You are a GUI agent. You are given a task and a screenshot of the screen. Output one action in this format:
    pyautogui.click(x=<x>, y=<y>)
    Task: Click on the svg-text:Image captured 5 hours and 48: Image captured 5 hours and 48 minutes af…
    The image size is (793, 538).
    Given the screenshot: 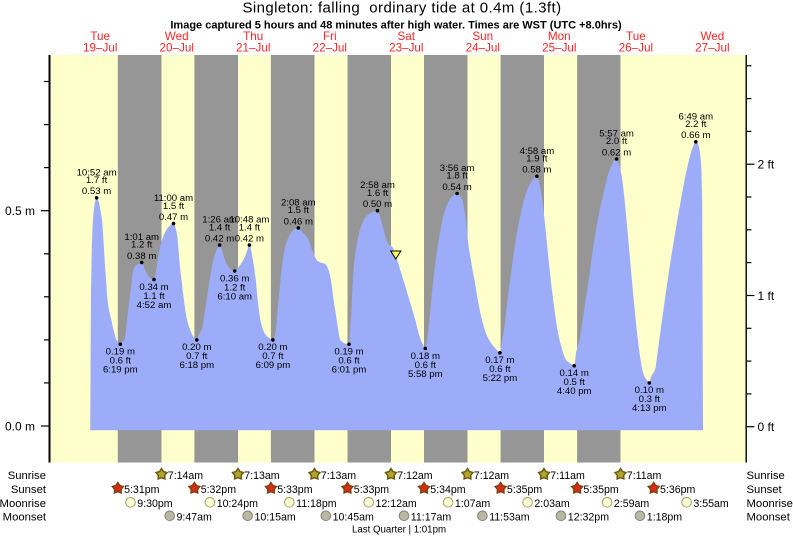 What is the action you would take?
    pyautogui.click(x=396, y=26)
    